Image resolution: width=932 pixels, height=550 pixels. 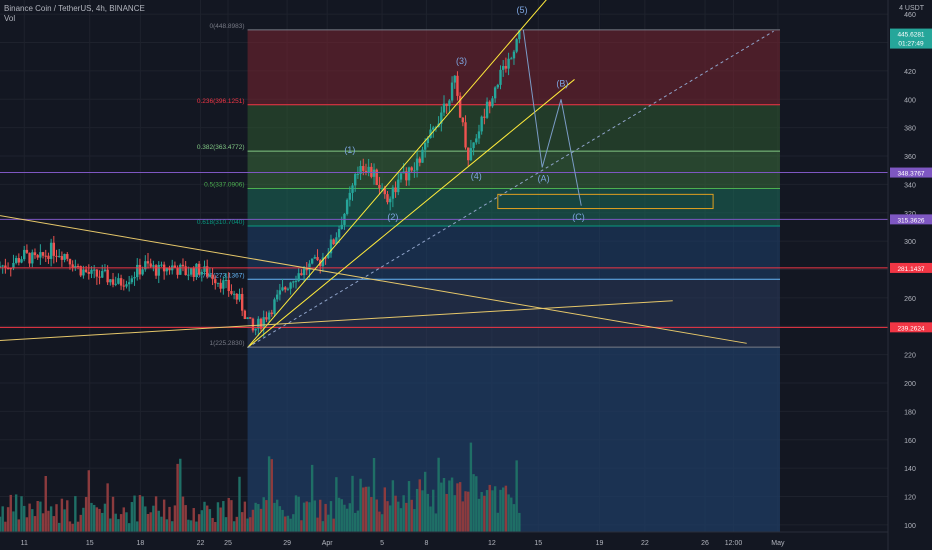 What do you see at coordinates (605, 201) in the screenshot?
I see `target-zone-box` at bounding box center [605, 201].